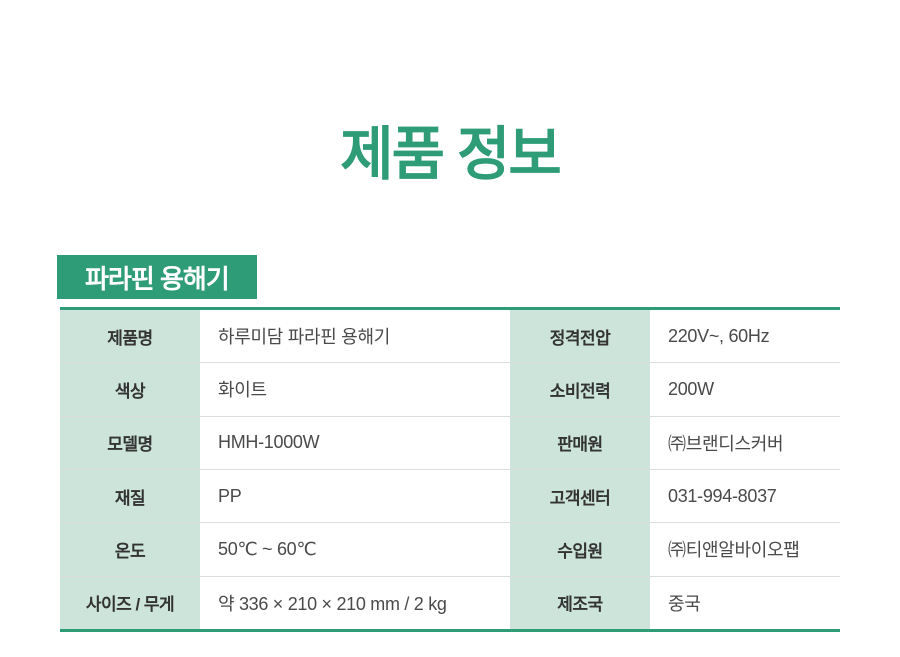  What do you see at coordinates (130, 549) in the screenshot?
I see `spec-label: 온도` at bounding box center [130, 549].